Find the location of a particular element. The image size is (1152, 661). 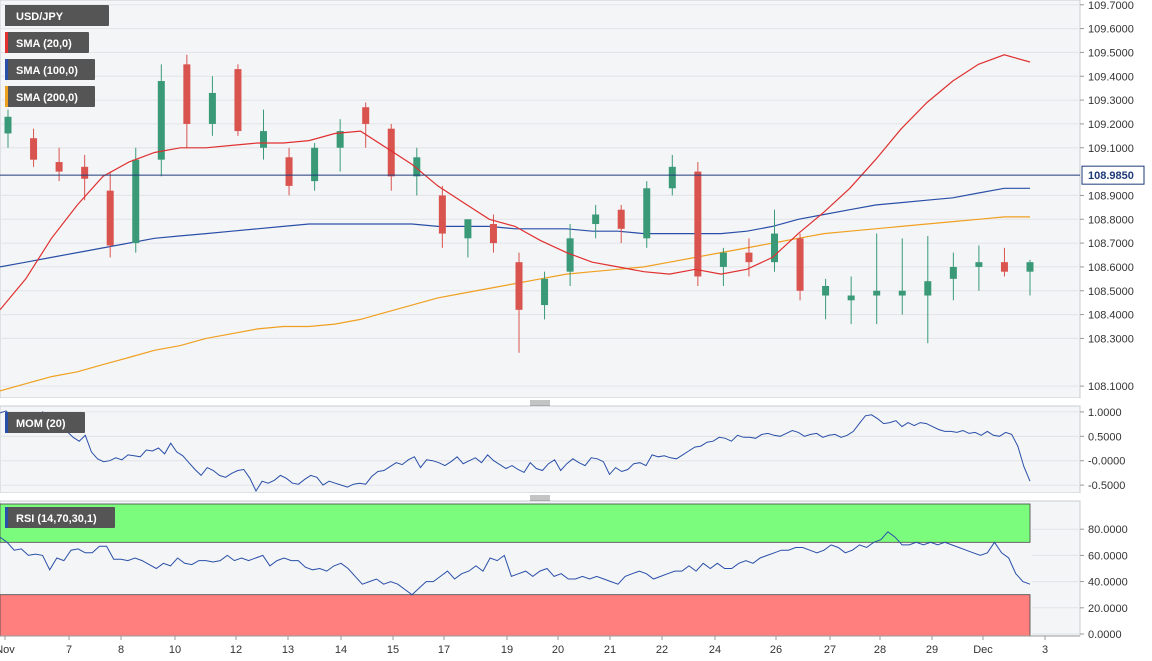

momentum-y-axis: 1.0000 0.5000 -0.0000 -0.5000 is located at coordinates (1102, 449).